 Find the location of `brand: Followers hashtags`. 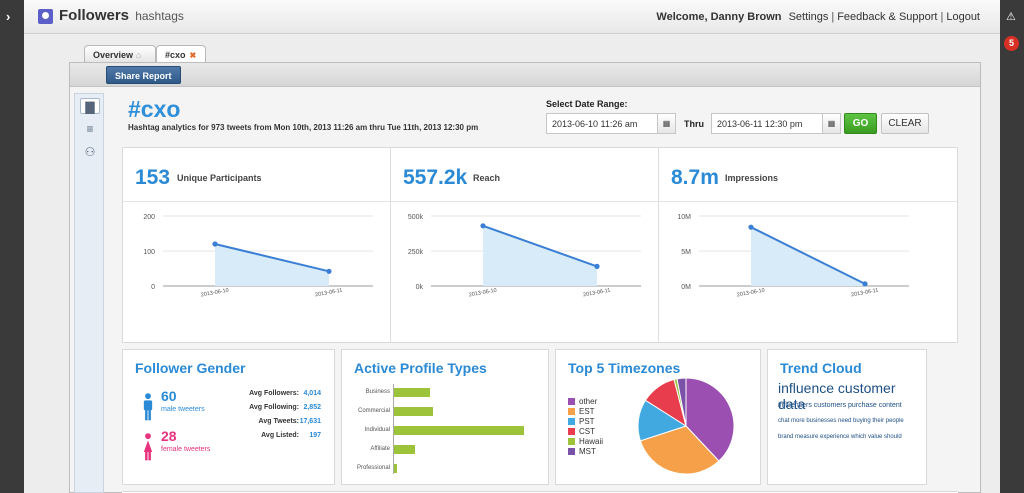

brand: Followers hashtags is located at coordinates (121, 15).